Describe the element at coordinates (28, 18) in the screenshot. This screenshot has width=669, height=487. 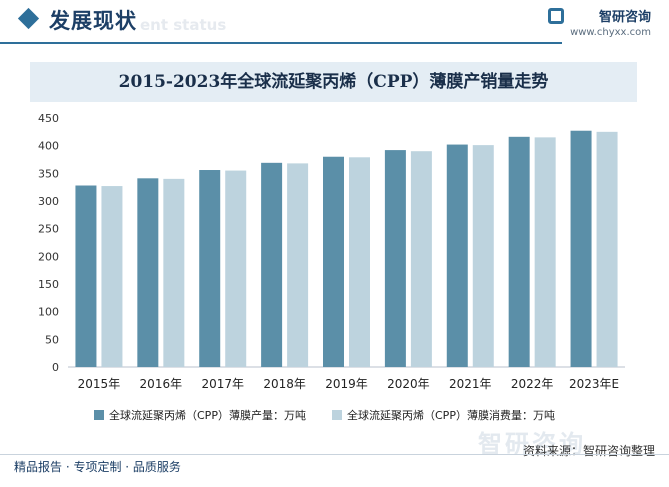
I see `diamond-icon` at that location.